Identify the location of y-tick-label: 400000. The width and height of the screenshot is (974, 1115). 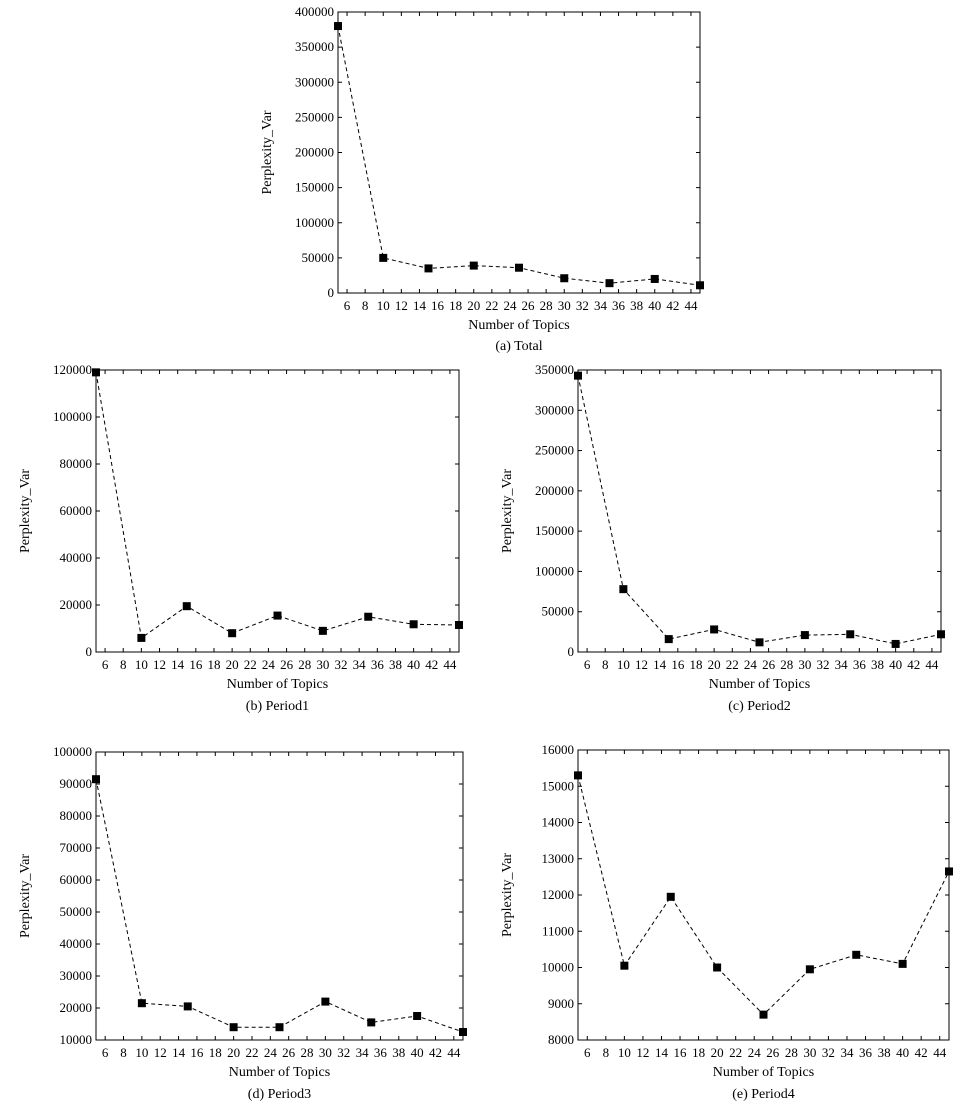
(314, 11).